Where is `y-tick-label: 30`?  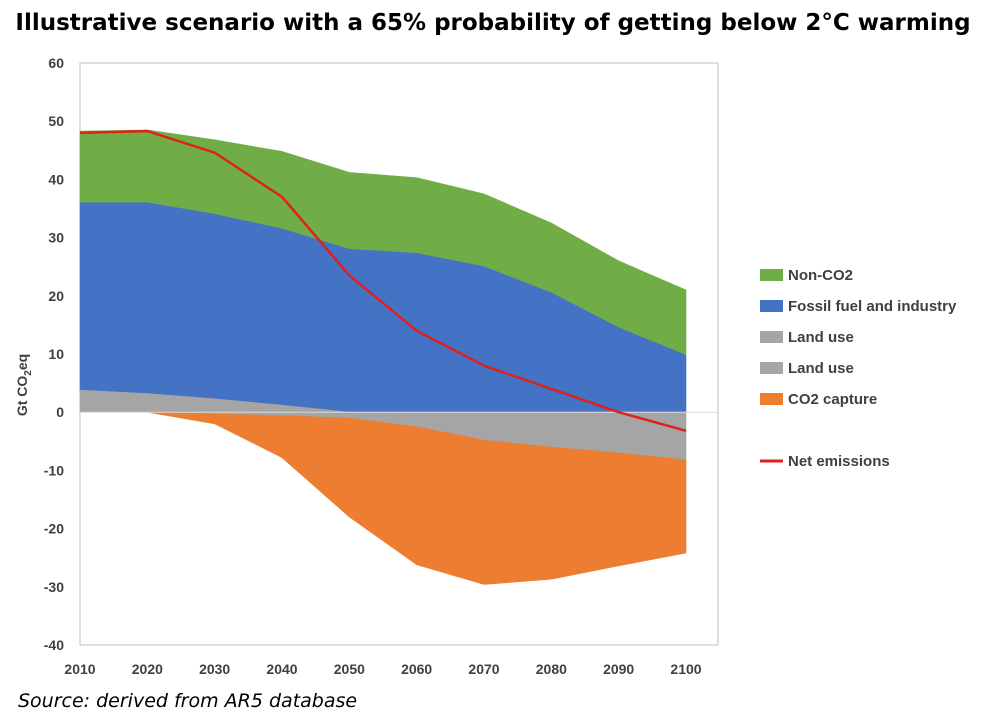 y-tick-label: 30 is located at coordinates (56, 238).